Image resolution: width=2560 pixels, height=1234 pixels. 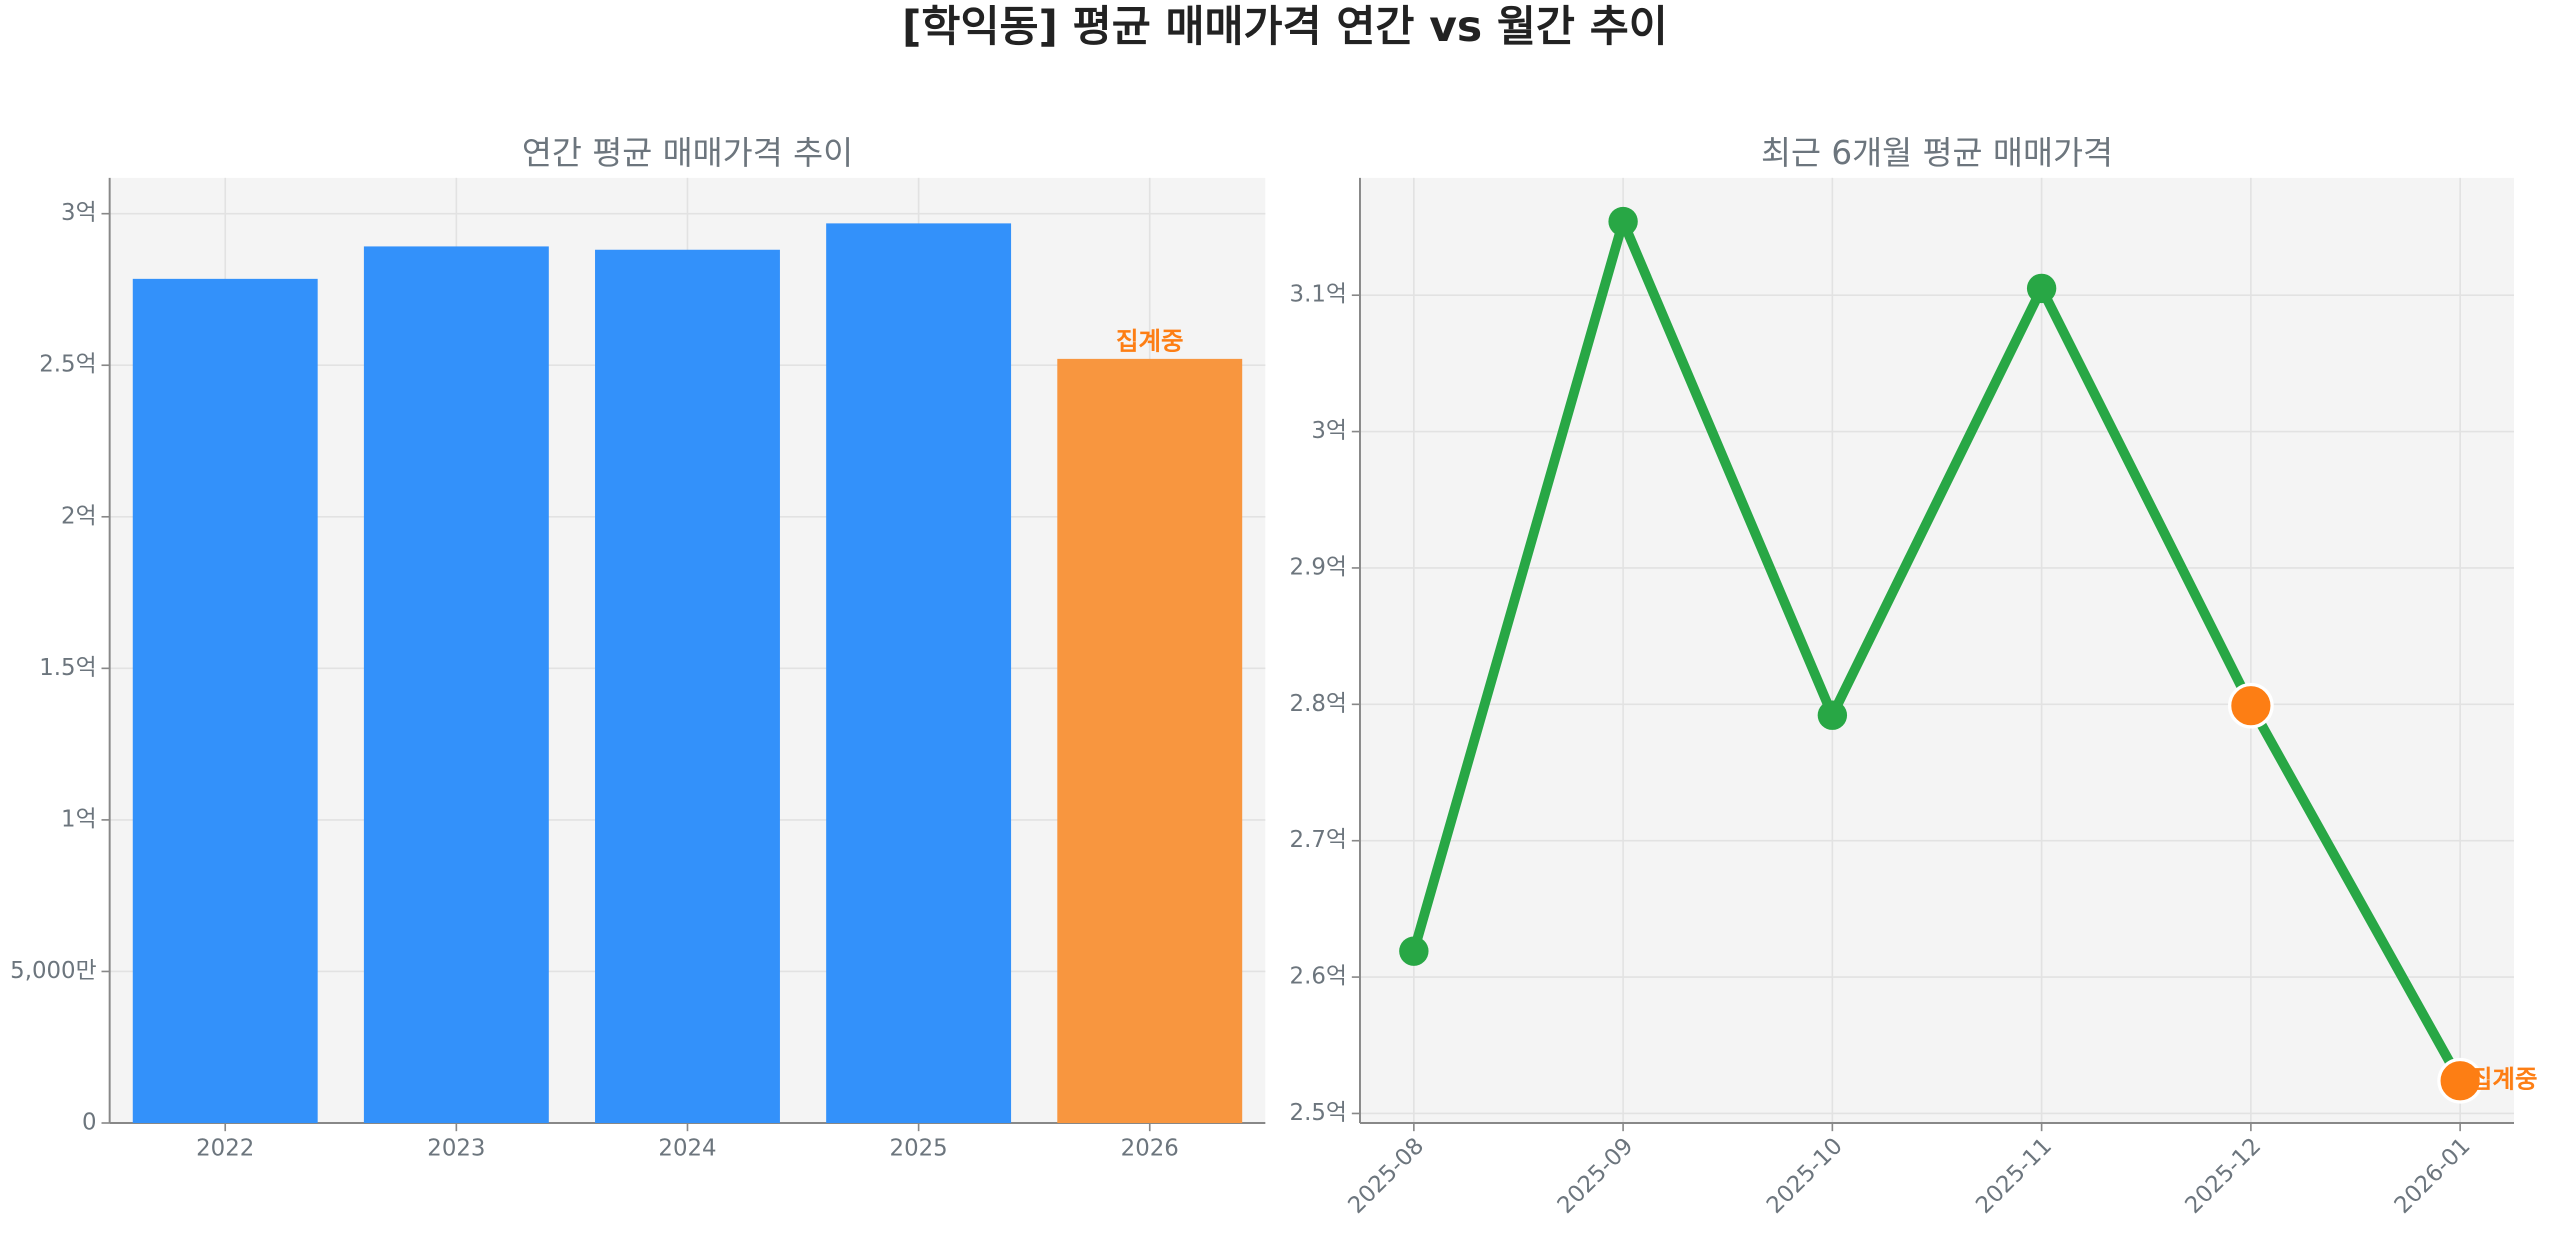 What do you see at coordinates (225, 1149) in the screenshot?
I see `x-tick-label: 2022` at bounding box center [225, 1149].